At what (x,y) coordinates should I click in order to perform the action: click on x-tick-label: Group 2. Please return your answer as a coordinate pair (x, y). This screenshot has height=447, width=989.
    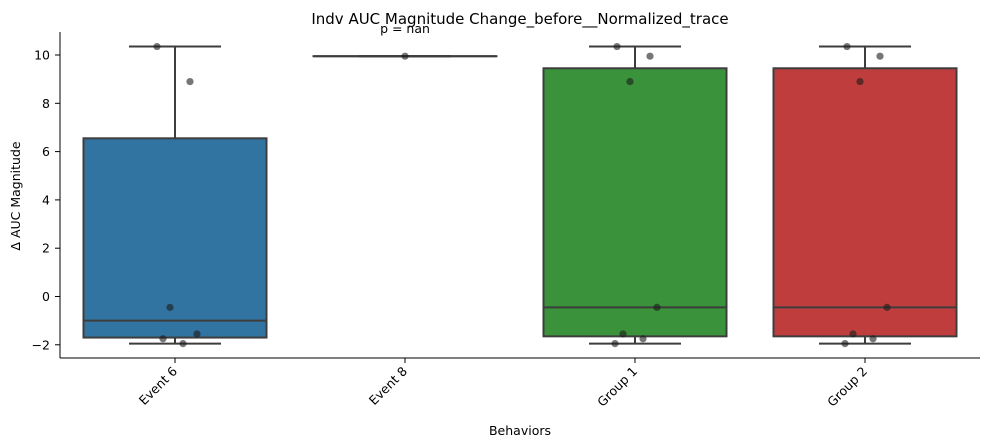
    Looking at the image, I should click on (847, 387).